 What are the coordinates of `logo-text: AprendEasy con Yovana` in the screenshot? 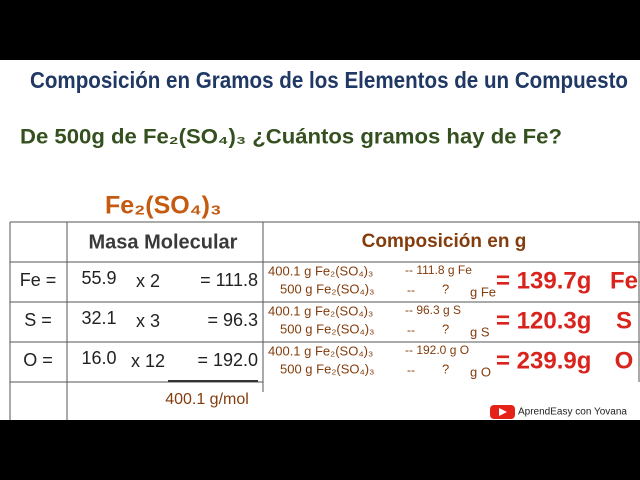 It's located at (572, 412).